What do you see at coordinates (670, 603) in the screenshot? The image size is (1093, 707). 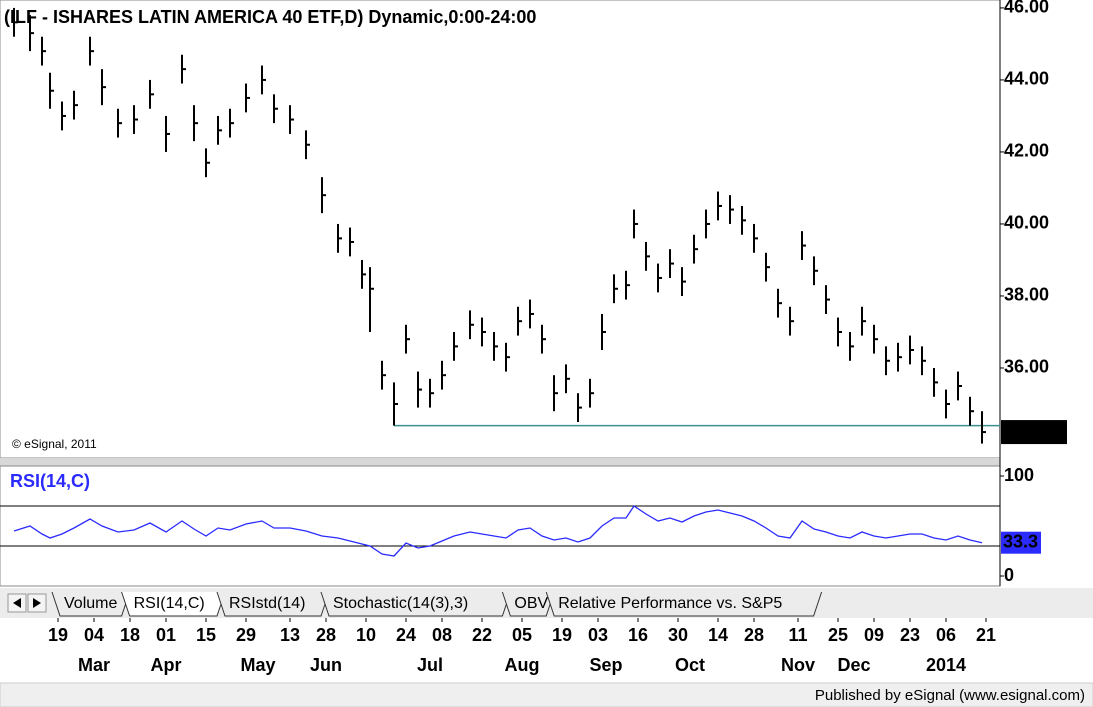 I see `tab-label: Relative Performance vs. S&P5` at bounding box center [670, 603].